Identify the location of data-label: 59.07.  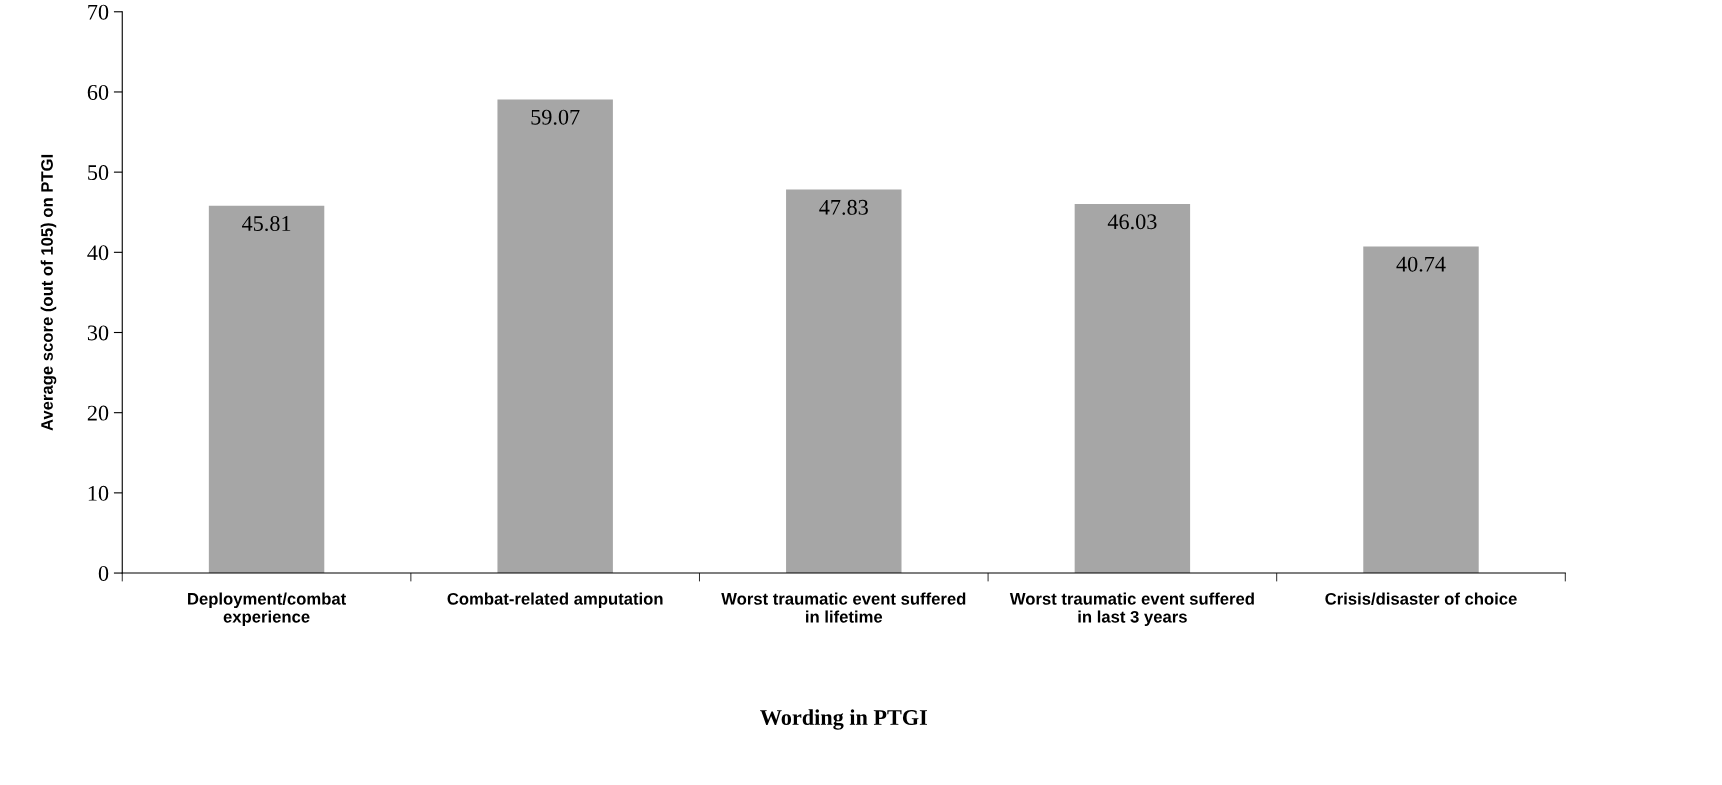
(555, 117).